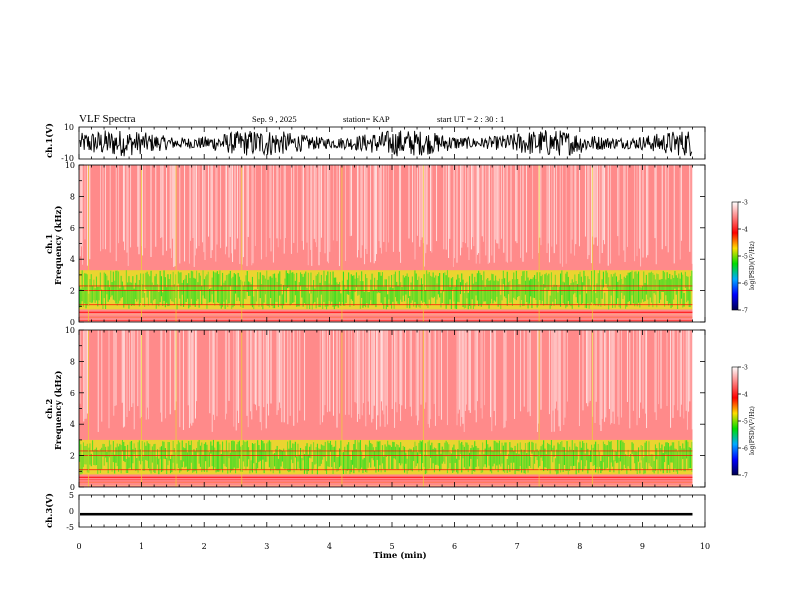 Image resolution: width=792 pixels, height=612 pixels. What do you see at coordinates (70, 527) in the screenshot?
I see `ch3-ytick-neg5: -5` at bounding box center [70, 527].